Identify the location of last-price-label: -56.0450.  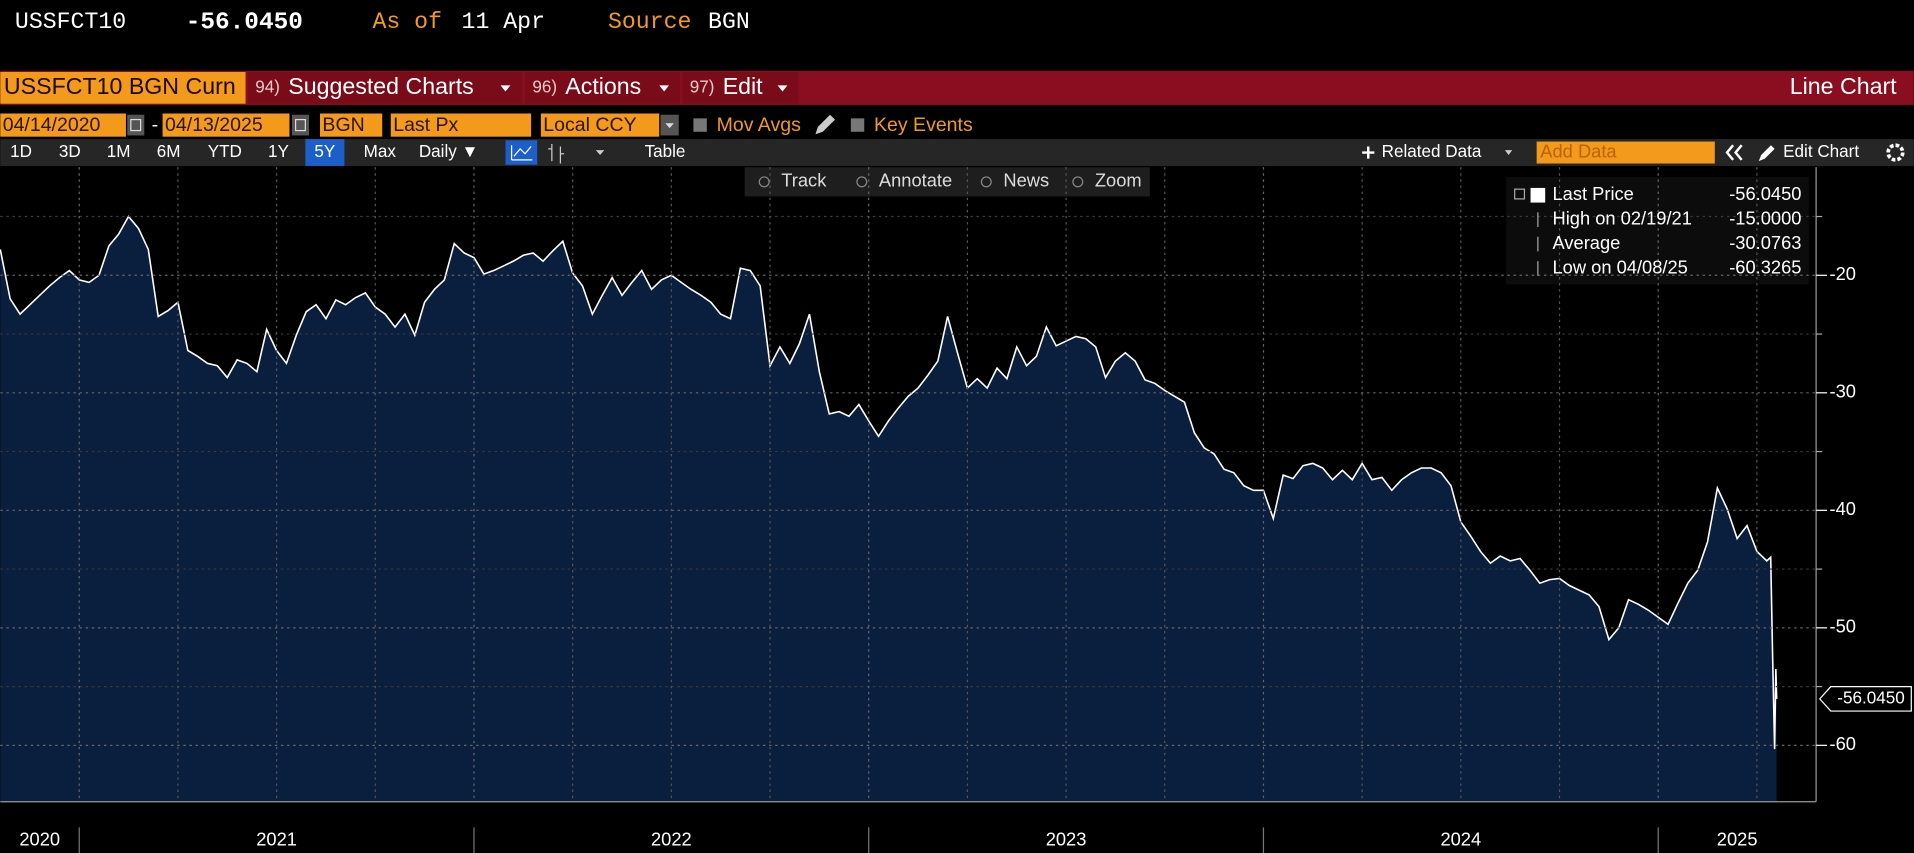
(1870, 697).